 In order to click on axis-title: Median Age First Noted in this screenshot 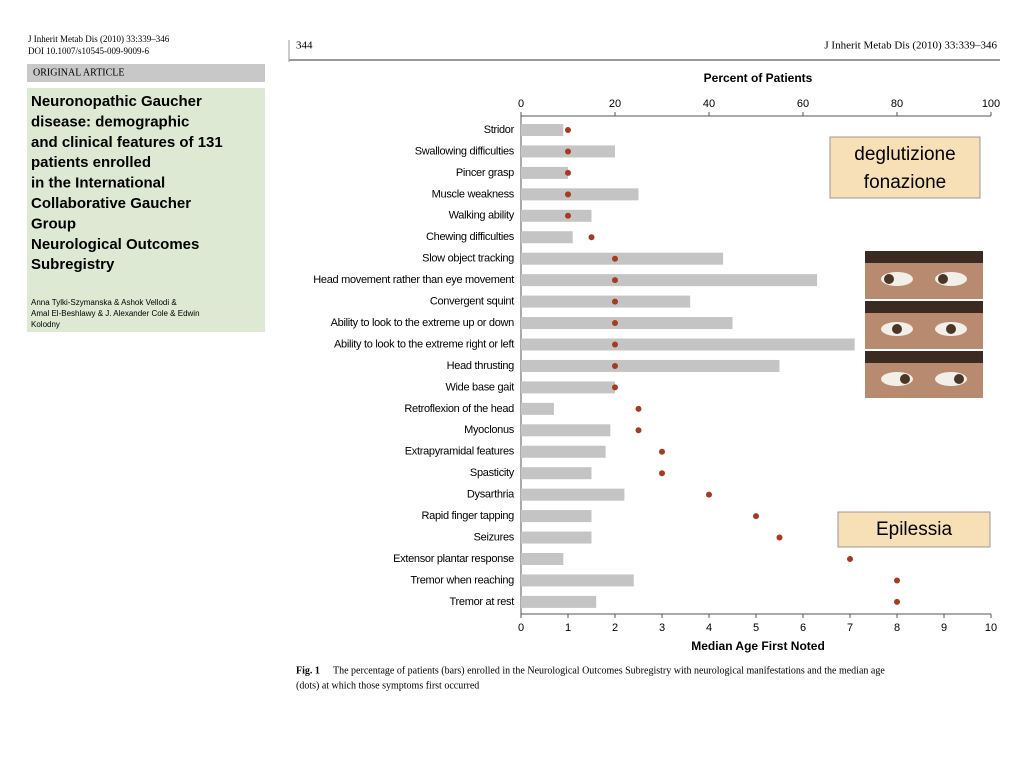, I will do `click(758, 646)`.